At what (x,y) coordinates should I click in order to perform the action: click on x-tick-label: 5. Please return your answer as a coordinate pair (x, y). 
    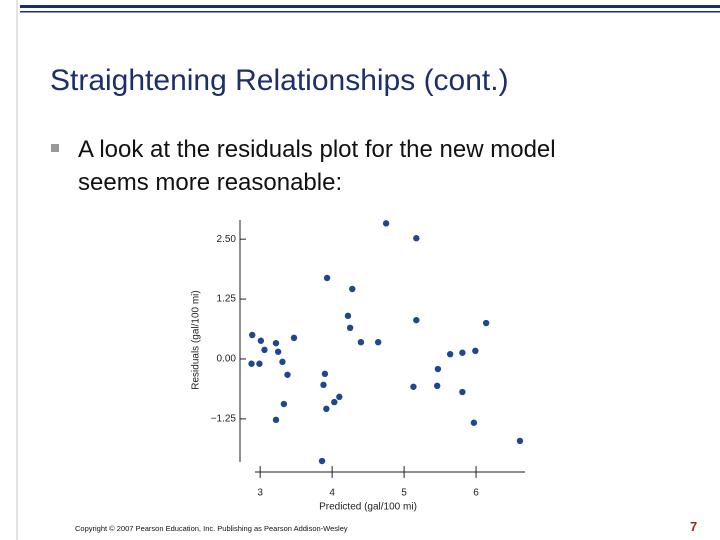
    Looking at the image, I should click on (404, 493).